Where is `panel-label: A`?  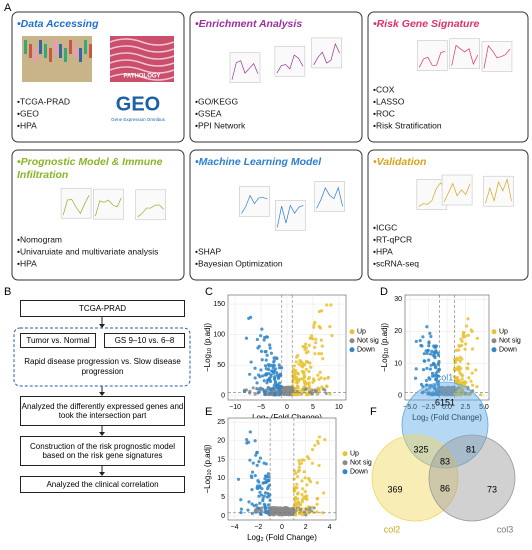 panel-label: A is located at coordinates (8, 8).